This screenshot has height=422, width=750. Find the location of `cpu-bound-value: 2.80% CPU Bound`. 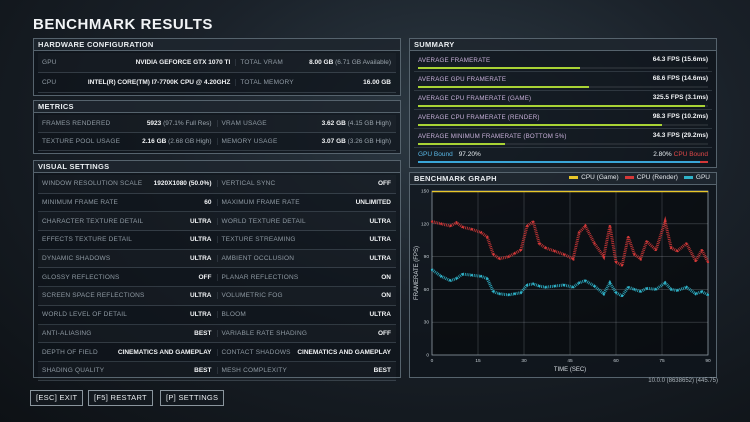

cpu-bound-value: 2.80% CPU Bound is located at coordinates (680, 154).